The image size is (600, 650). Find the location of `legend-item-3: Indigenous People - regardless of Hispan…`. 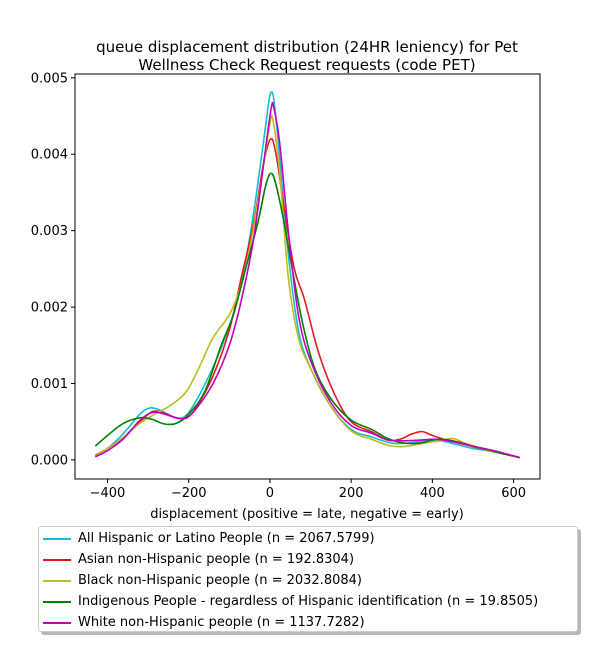

legend-item-3: Indigenous People - regardless of Hispan… is located at coordinates (288, 601).